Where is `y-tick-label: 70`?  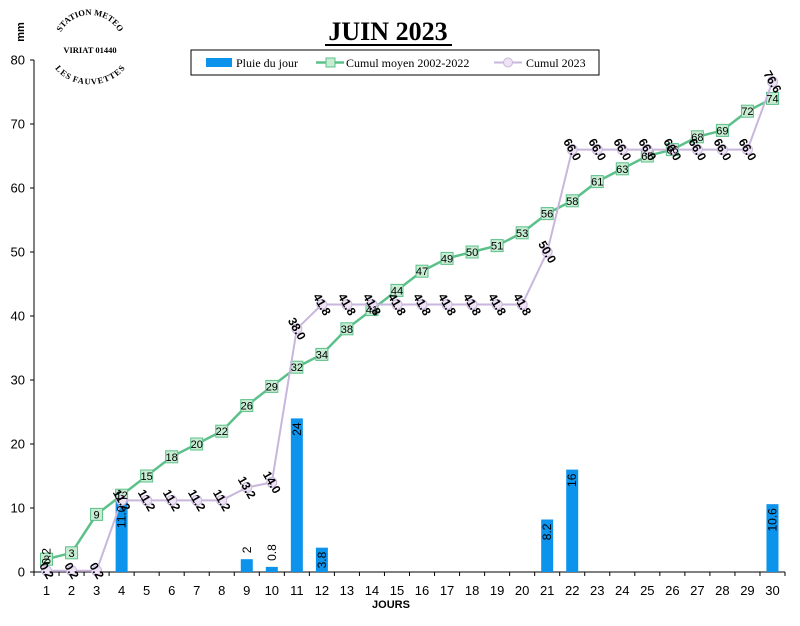 y-tick-label: 70 is located at coordinates (18, 124).